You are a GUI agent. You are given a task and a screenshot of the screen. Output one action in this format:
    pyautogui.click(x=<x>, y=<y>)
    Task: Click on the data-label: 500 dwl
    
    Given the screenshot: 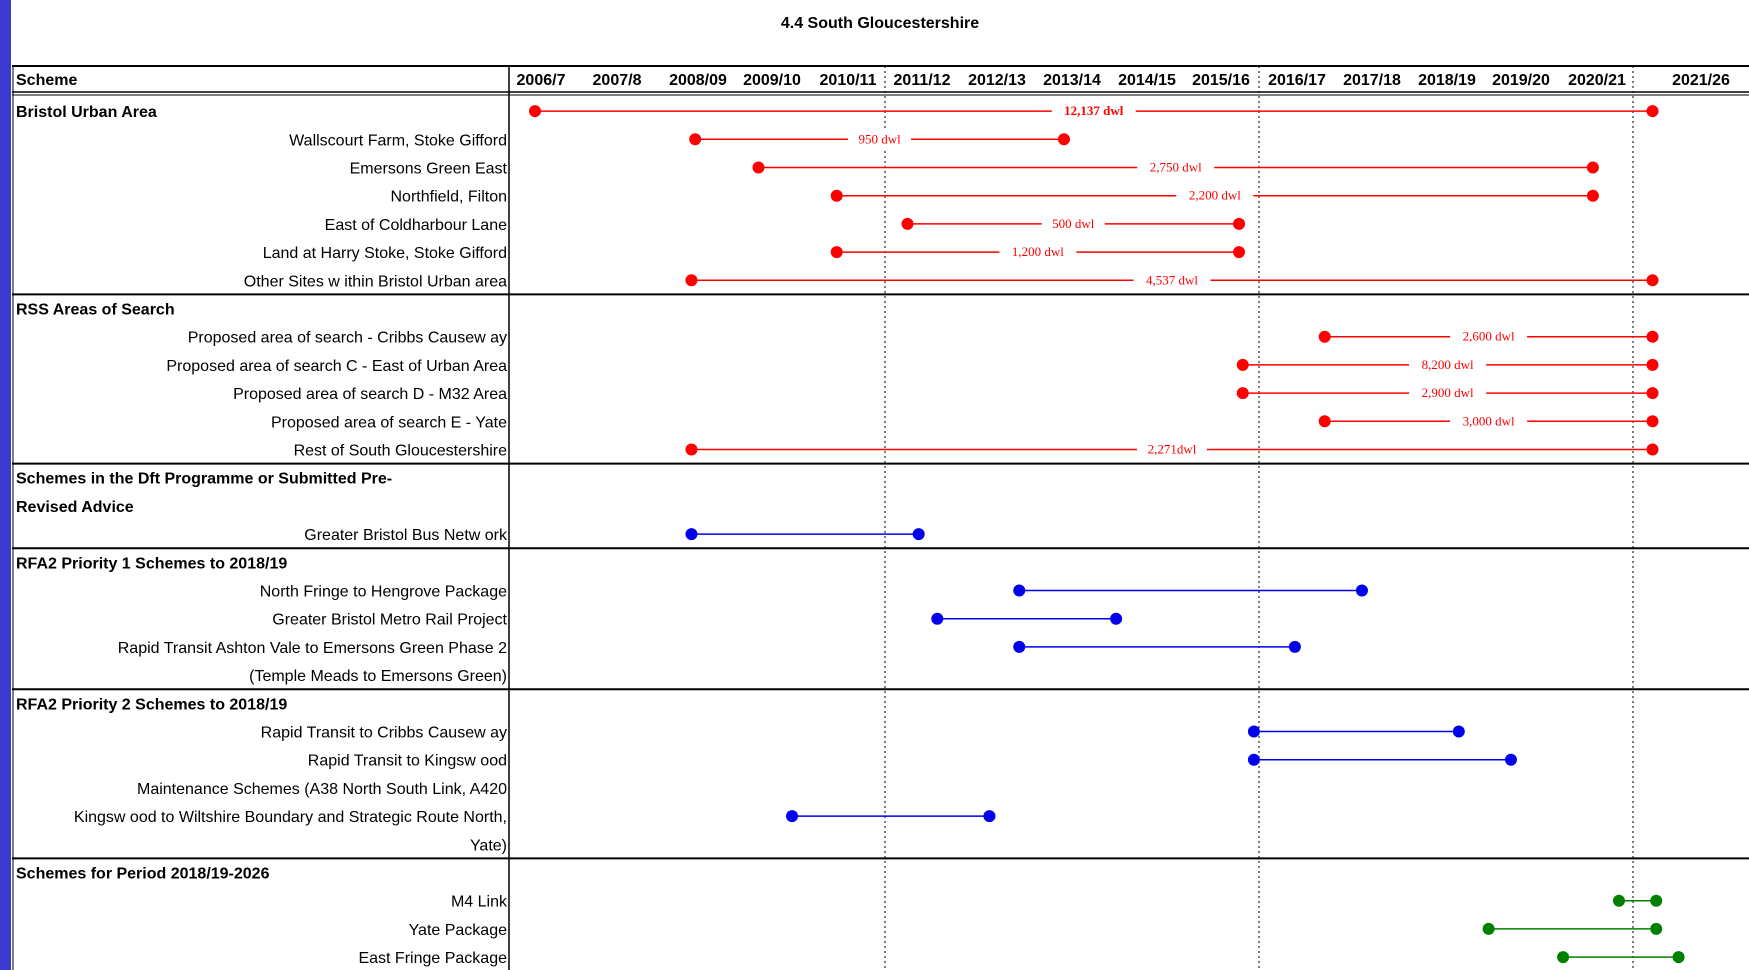 What is the action you would take?
    pyautogui.click(x=1073, y=223)
    